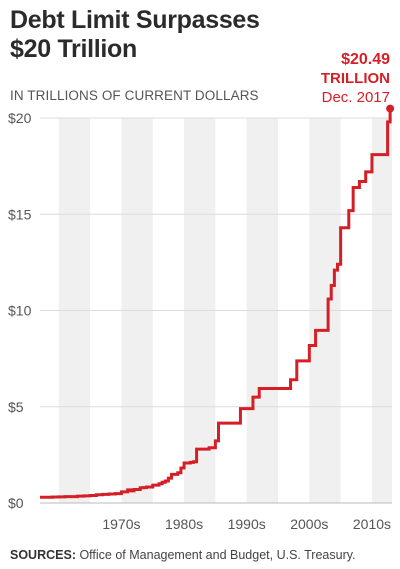 This screenshot has height=569, width=400. I want to click on title-line-1: Debt Limit Surpasses, so click(135, 20).